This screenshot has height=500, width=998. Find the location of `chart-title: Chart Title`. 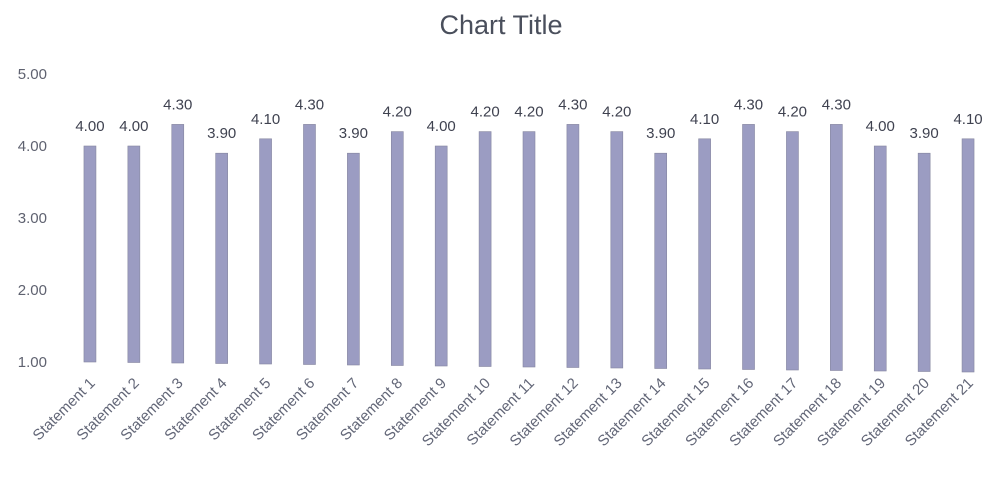

chart-title: Chart Title is located at coordinates (500, 25).